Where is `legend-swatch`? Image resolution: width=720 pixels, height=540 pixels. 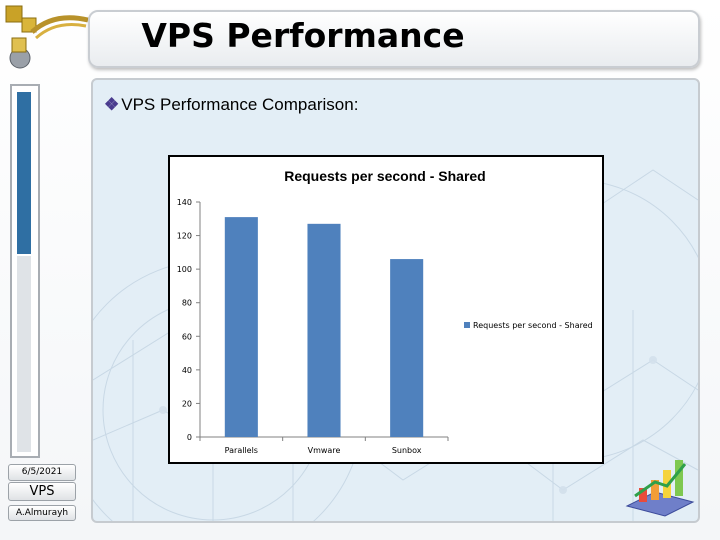 legend-swatch is located at coordinates (467, 325).